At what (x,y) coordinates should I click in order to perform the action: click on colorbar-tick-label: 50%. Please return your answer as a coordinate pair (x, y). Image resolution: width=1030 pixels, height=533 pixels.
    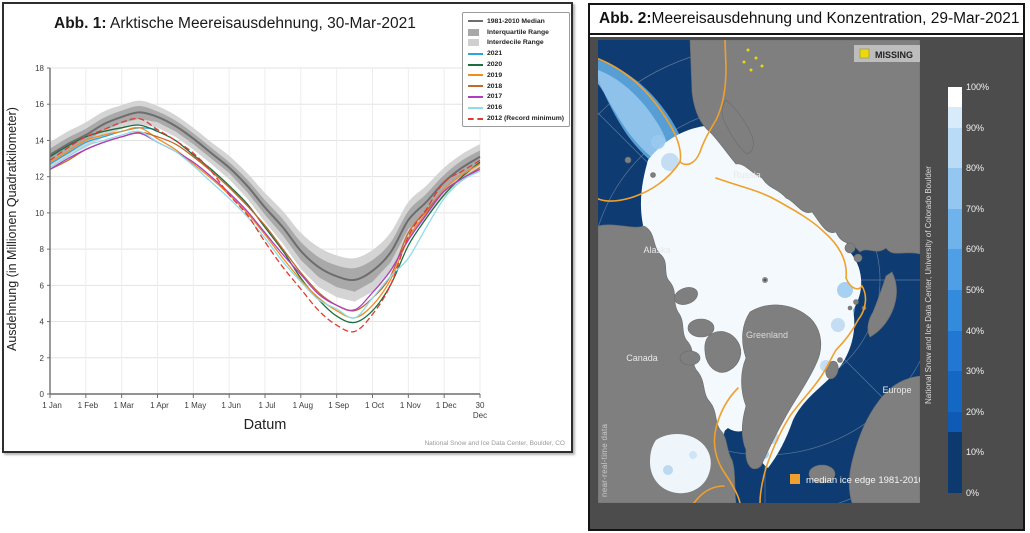
    Looking at the image, I should click on (975, 290).